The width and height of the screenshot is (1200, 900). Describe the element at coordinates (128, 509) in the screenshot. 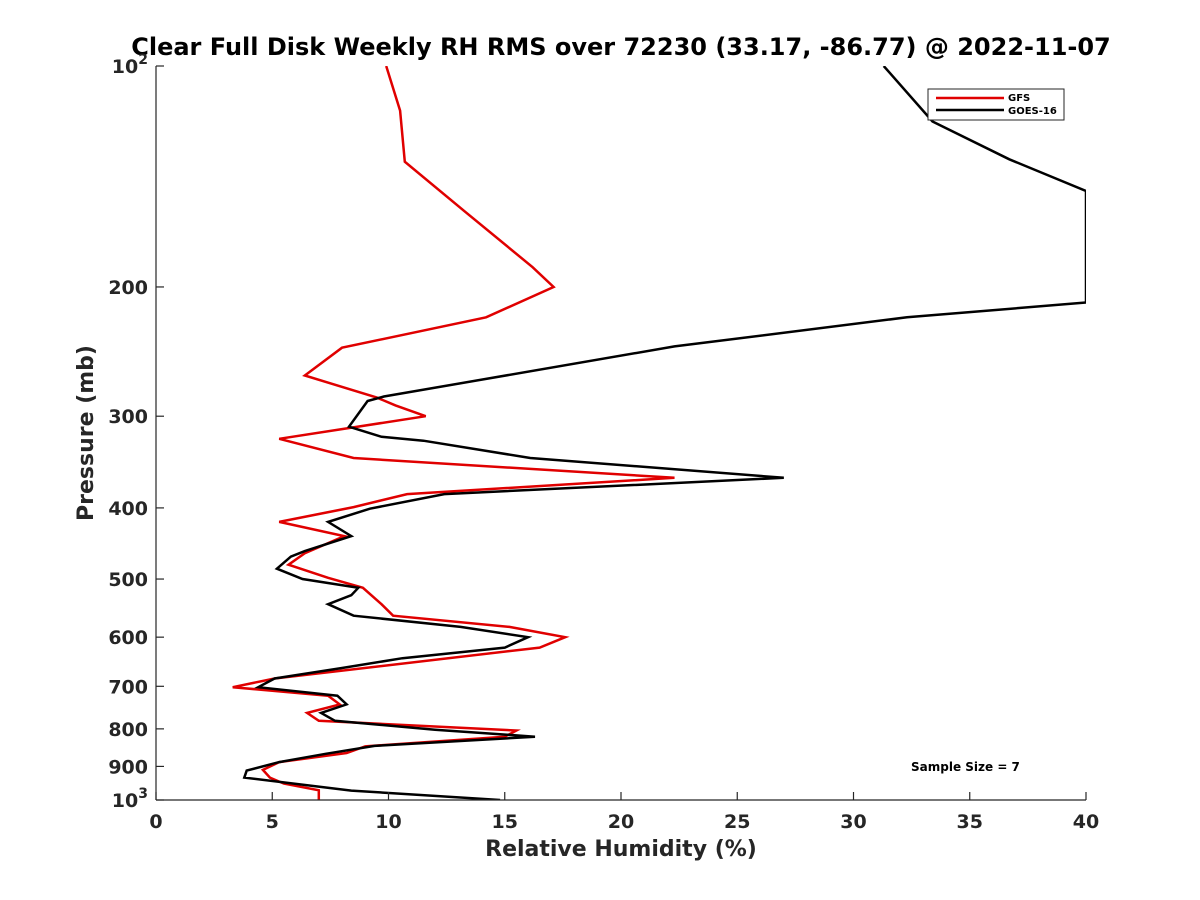

I see `y-tick-label: 400` at that location.